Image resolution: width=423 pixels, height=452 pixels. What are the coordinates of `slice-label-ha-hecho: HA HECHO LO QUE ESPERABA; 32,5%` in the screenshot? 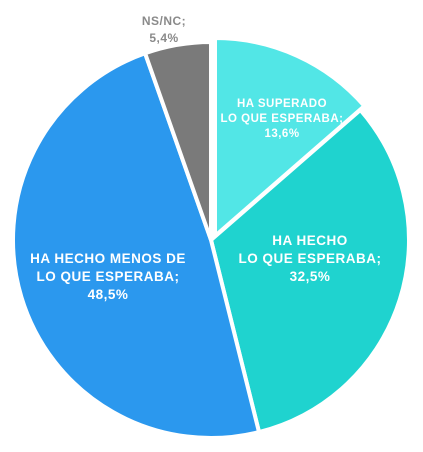 It's located at (309, 258).